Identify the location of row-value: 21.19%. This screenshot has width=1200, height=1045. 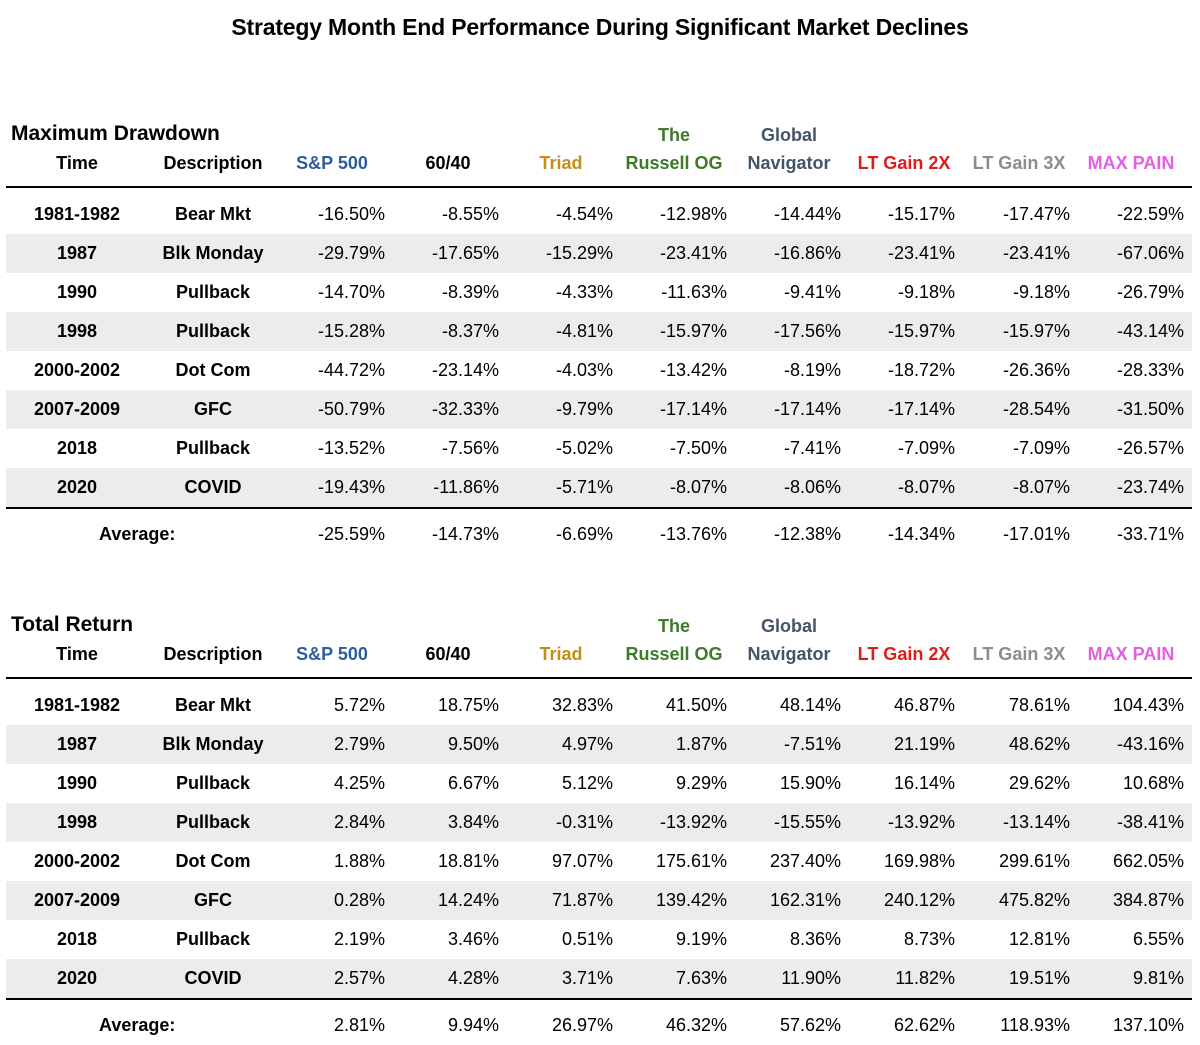
(924, 744).